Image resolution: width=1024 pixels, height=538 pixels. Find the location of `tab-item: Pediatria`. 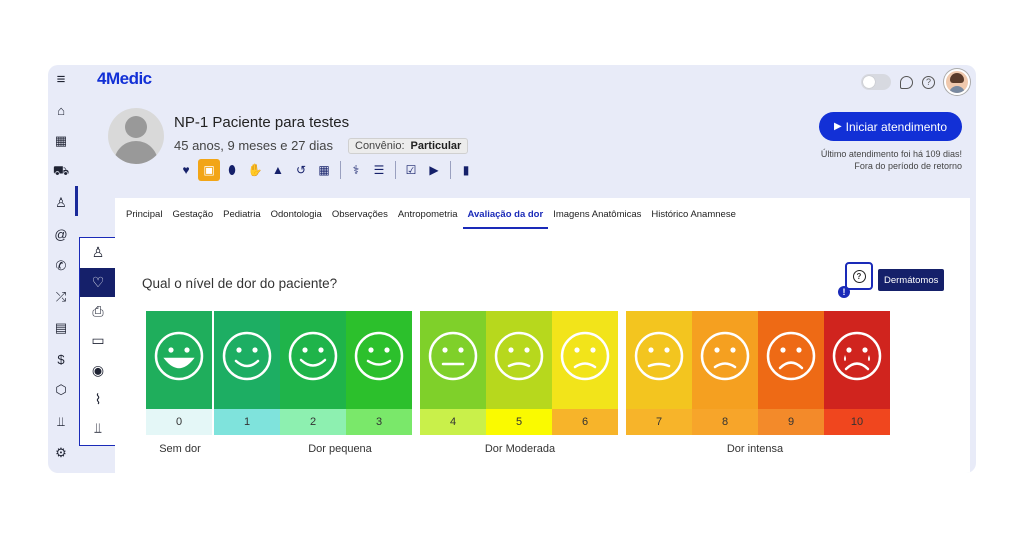

tab-item: Pediatria is located at coordinates (242, 214).